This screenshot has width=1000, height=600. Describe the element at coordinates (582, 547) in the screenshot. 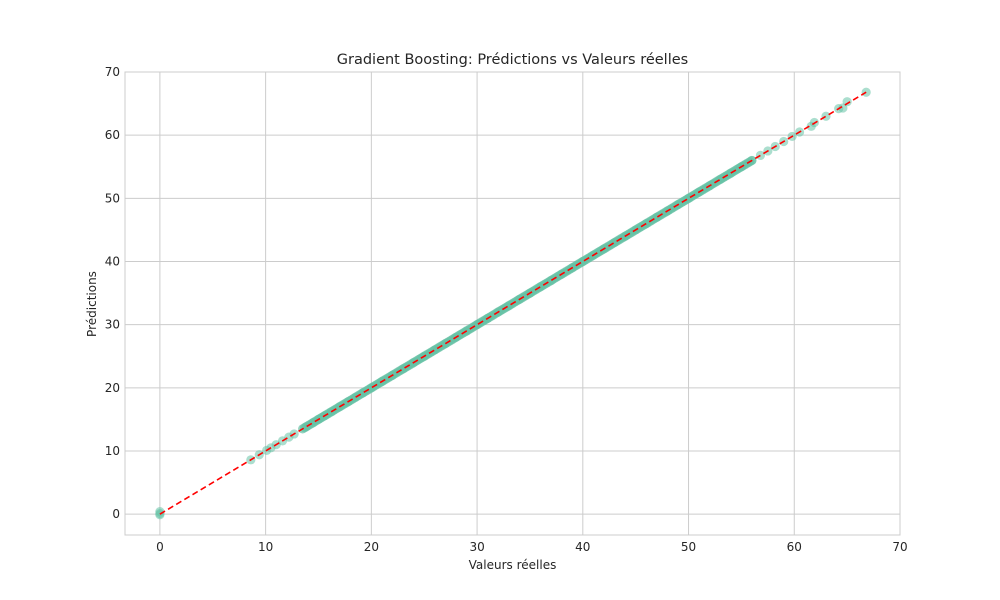

I see `x-tick-label: 40` at that location.